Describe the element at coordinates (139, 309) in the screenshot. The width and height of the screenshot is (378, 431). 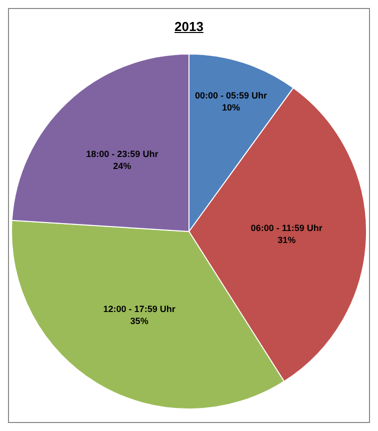
I see `slice-label: 12:00 - 17:59 Uhr` at that location.